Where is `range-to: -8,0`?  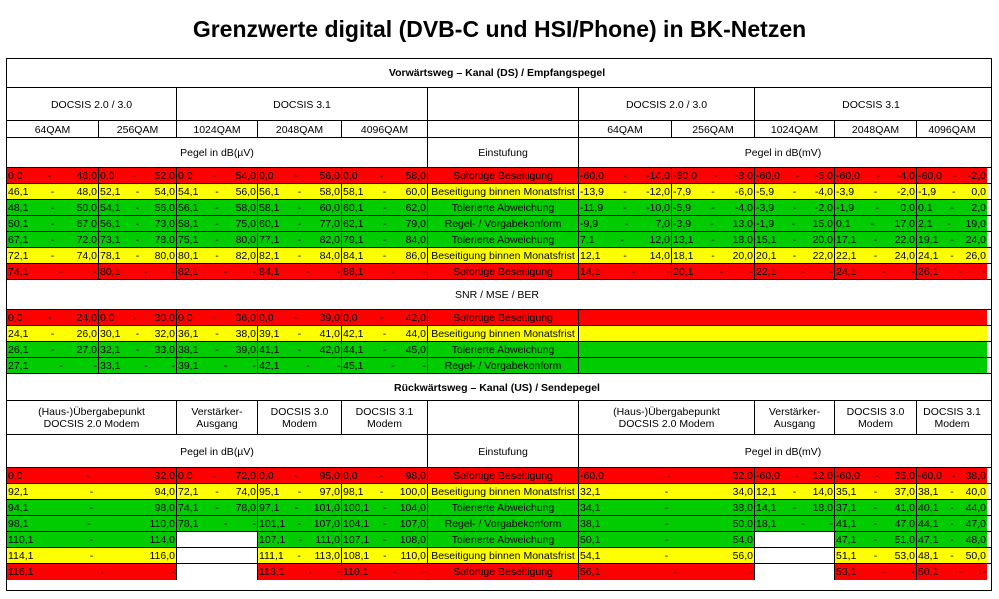
range-to: -8,0 is located at coordinates (743, 176).